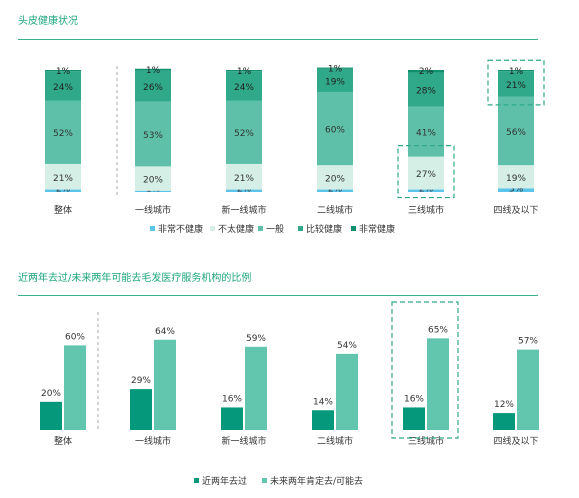  What do you see at coordinates (63, 441) in the screenshot?
I see `x-tick-label: 整体` at bounding box center [63, 441].